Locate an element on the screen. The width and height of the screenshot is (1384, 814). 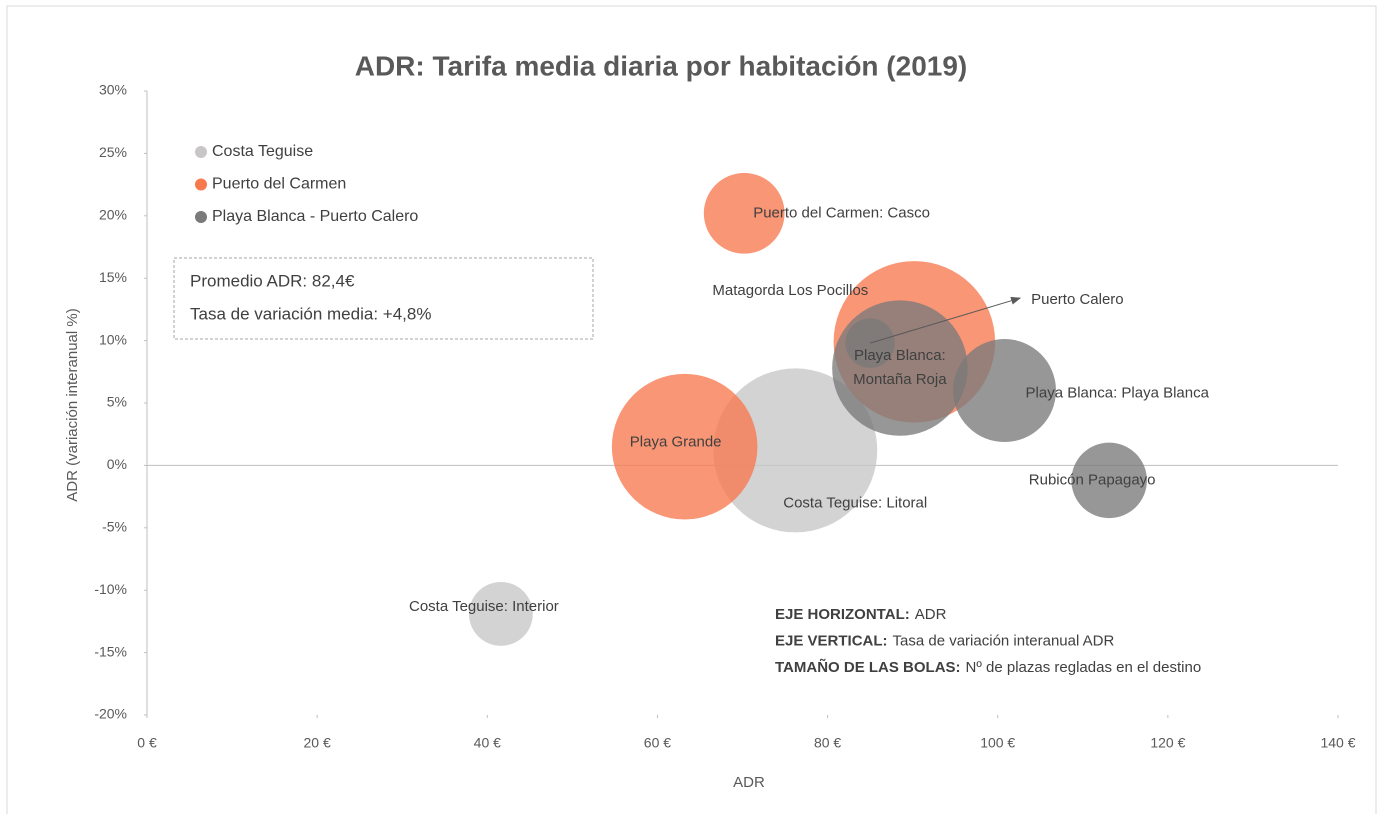
y-tick-label: 5% is located at coordinates (117, 402).